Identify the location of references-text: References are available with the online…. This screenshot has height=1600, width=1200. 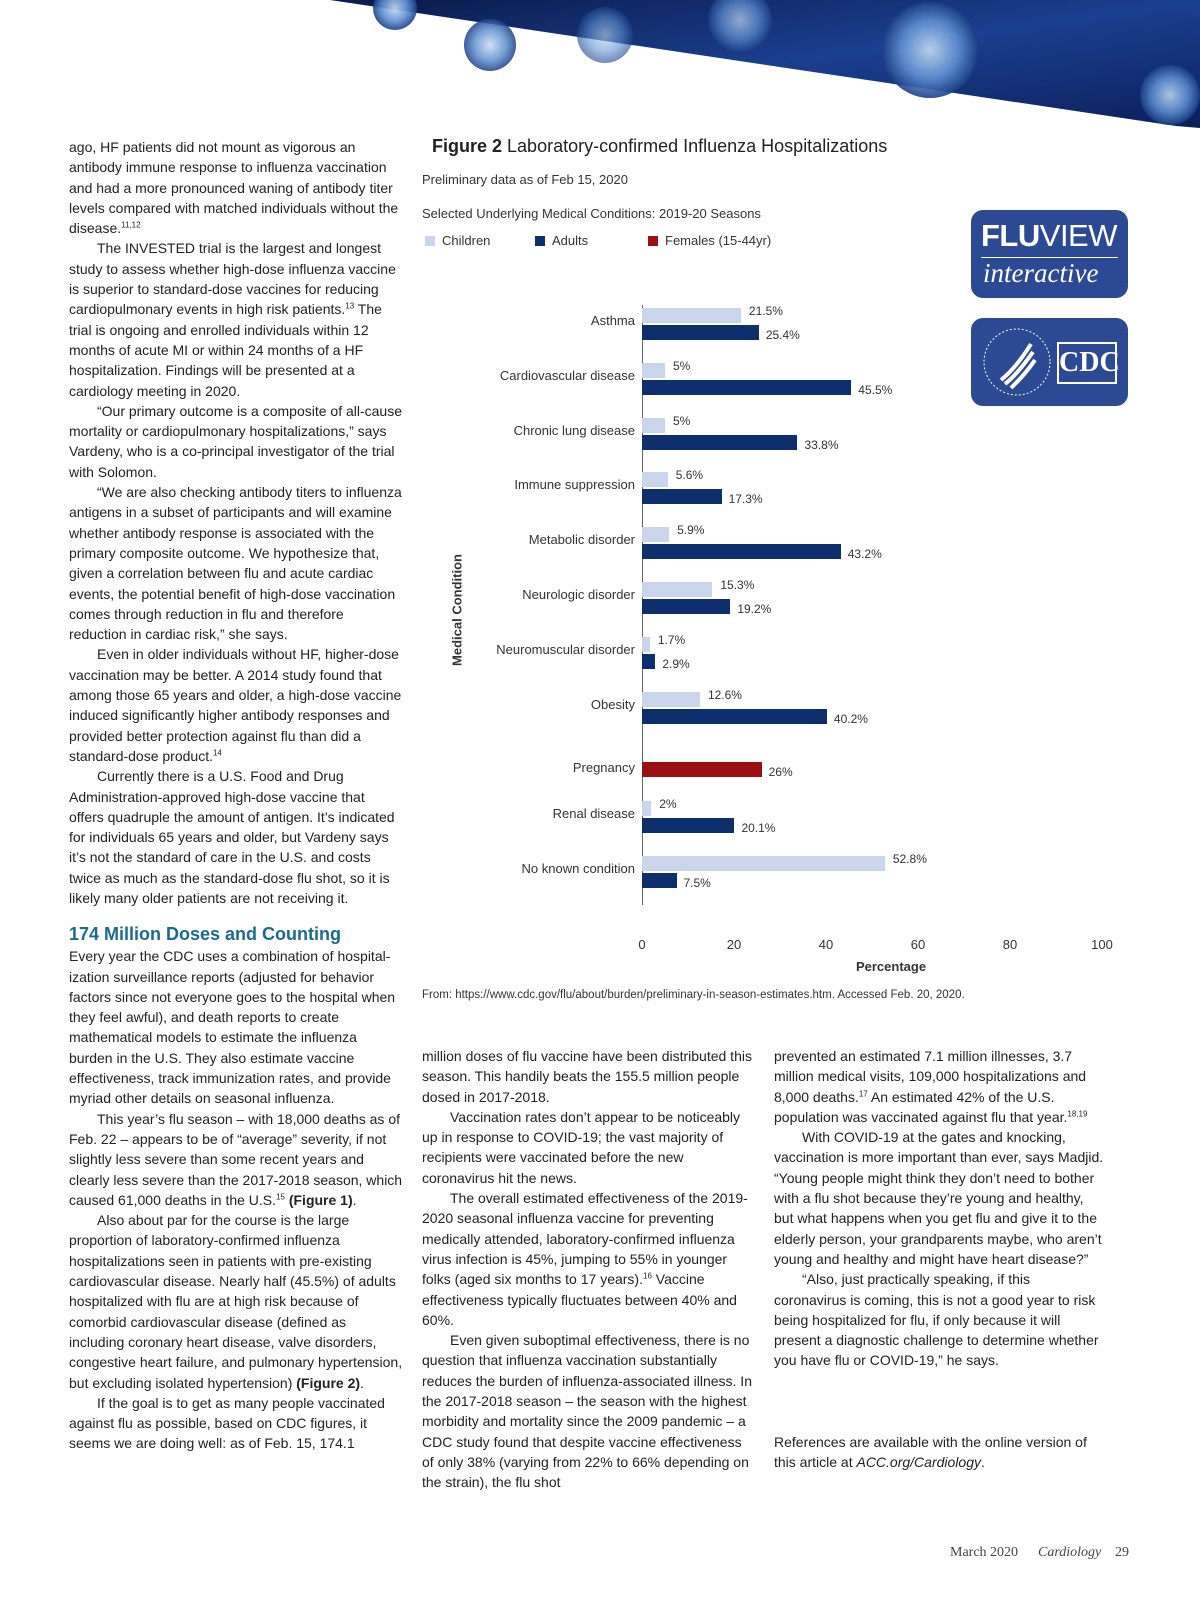
(930, 1452).